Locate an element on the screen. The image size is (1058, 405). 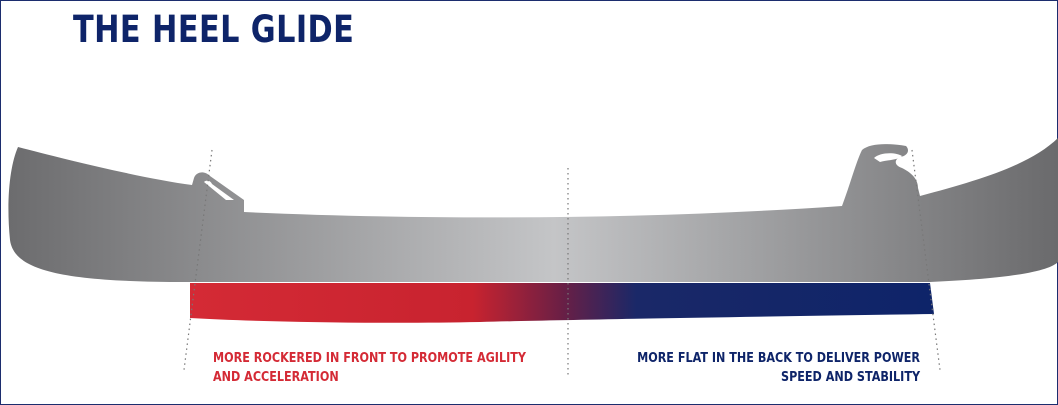
front-guide-line is located at coordinates (198, 260).